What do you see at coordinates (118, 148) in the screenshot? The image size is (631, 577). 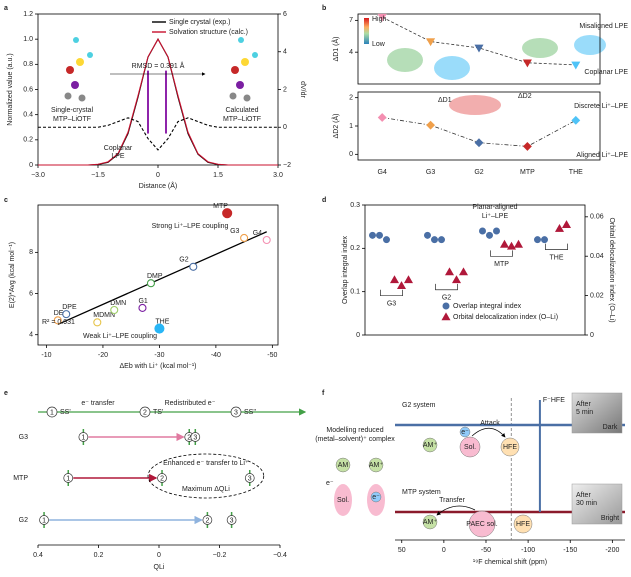 I see `annotation: Coplanar` at bounding box center [118, 148].